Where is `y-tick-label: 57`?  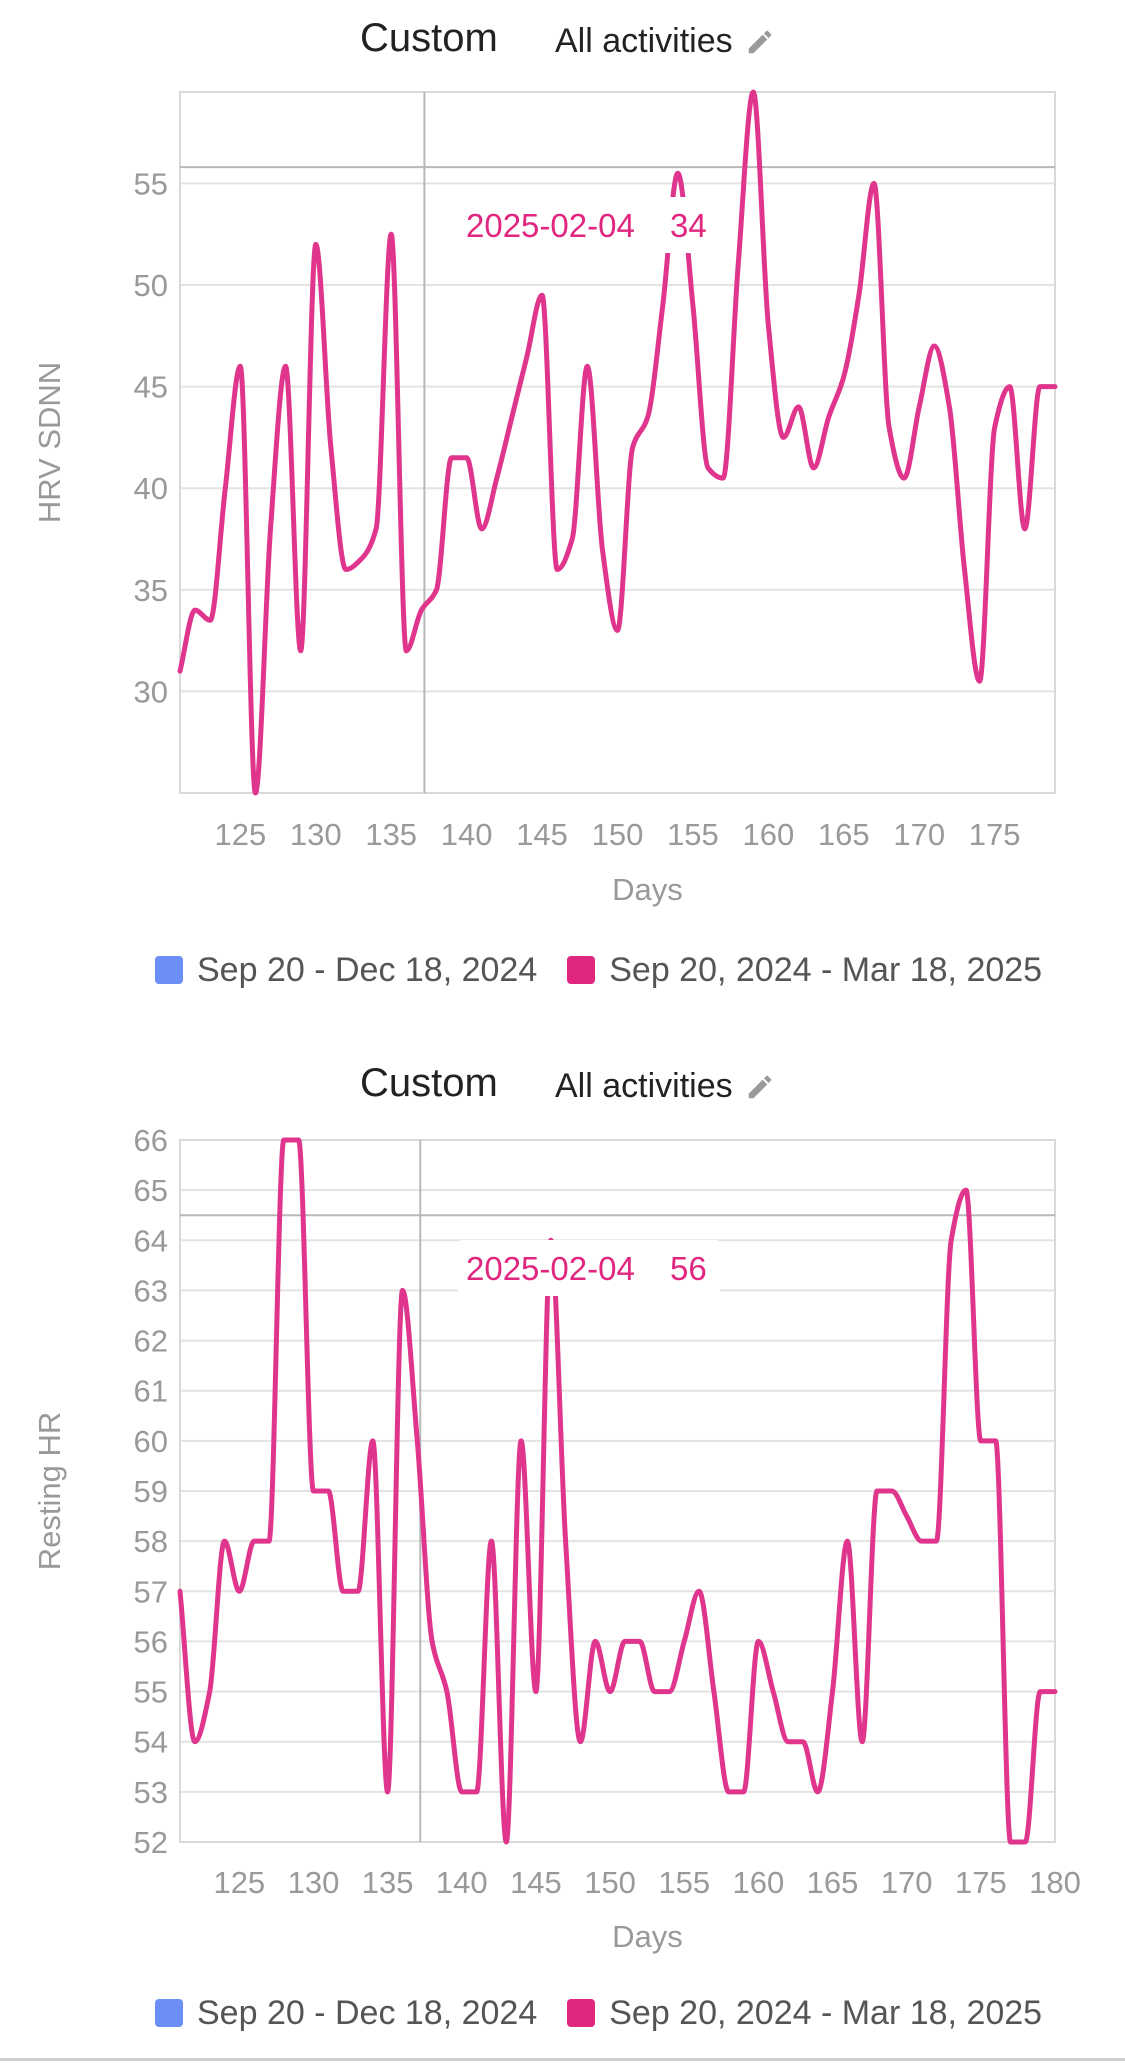 y-tick-label: 57 is located at coordinates (151, 1591).